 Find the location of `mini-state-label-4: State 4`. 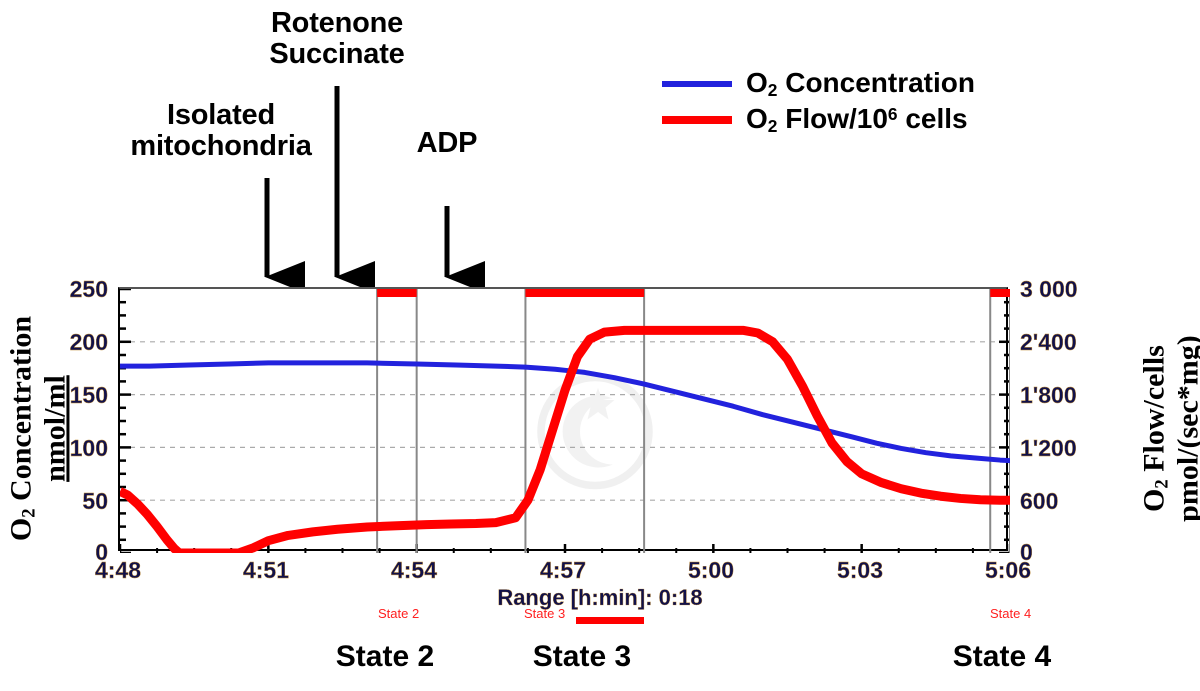

mini-state-label-4: State 4 is located at coordinates (1011, 613).